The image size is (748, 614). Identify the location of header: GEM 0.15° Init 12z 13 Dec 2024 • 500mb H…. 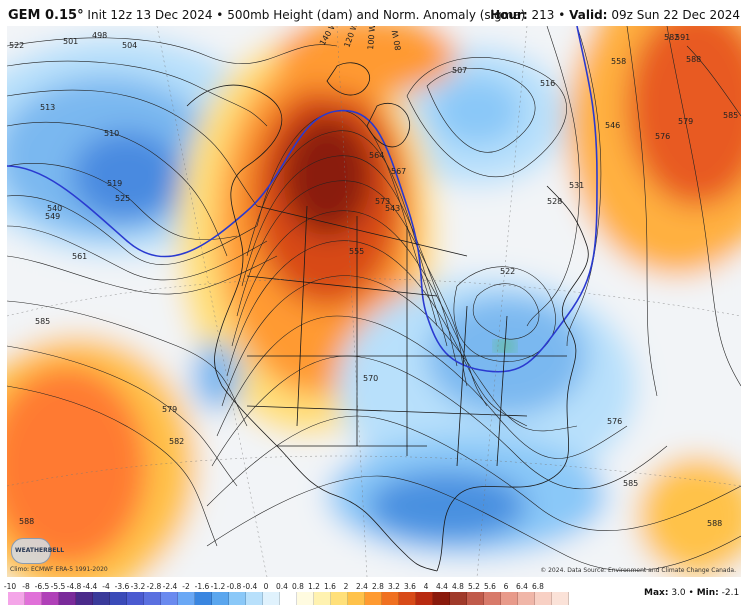
(374, 15).